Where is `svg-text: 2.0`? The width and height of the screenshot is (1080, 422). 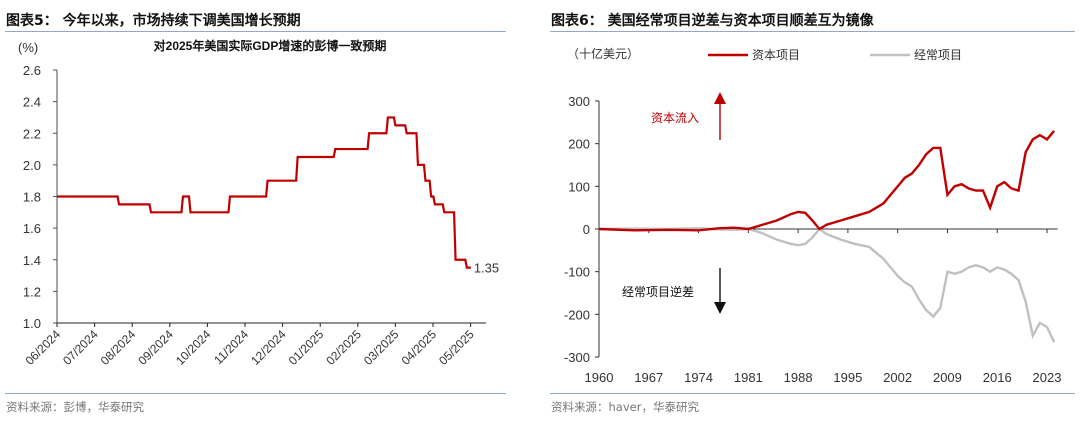 svg-text: 2.0 is located at coordinates (32, 165).